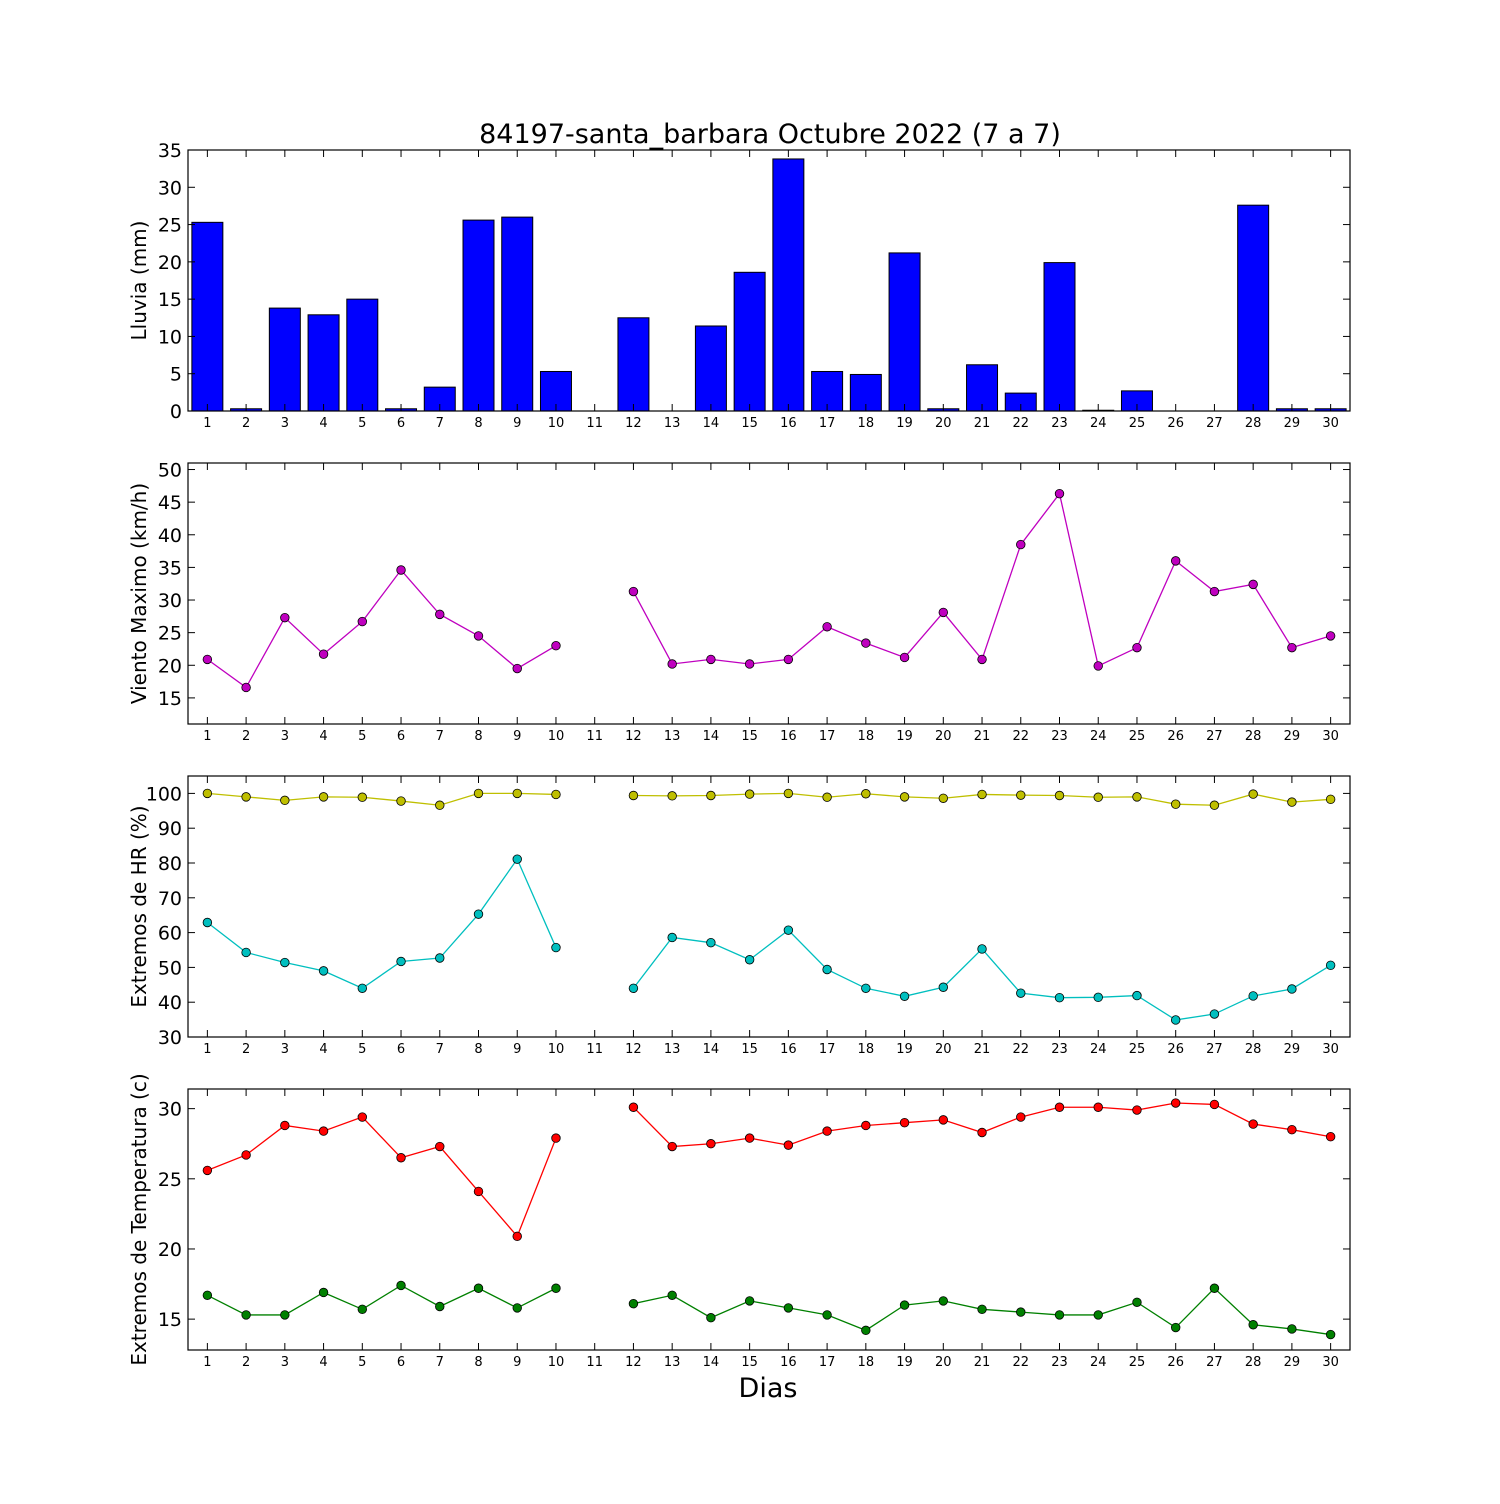  Describe the element at coordinates (176, 412) in the screenshot. I see `y-tick-label: 0` at that location.